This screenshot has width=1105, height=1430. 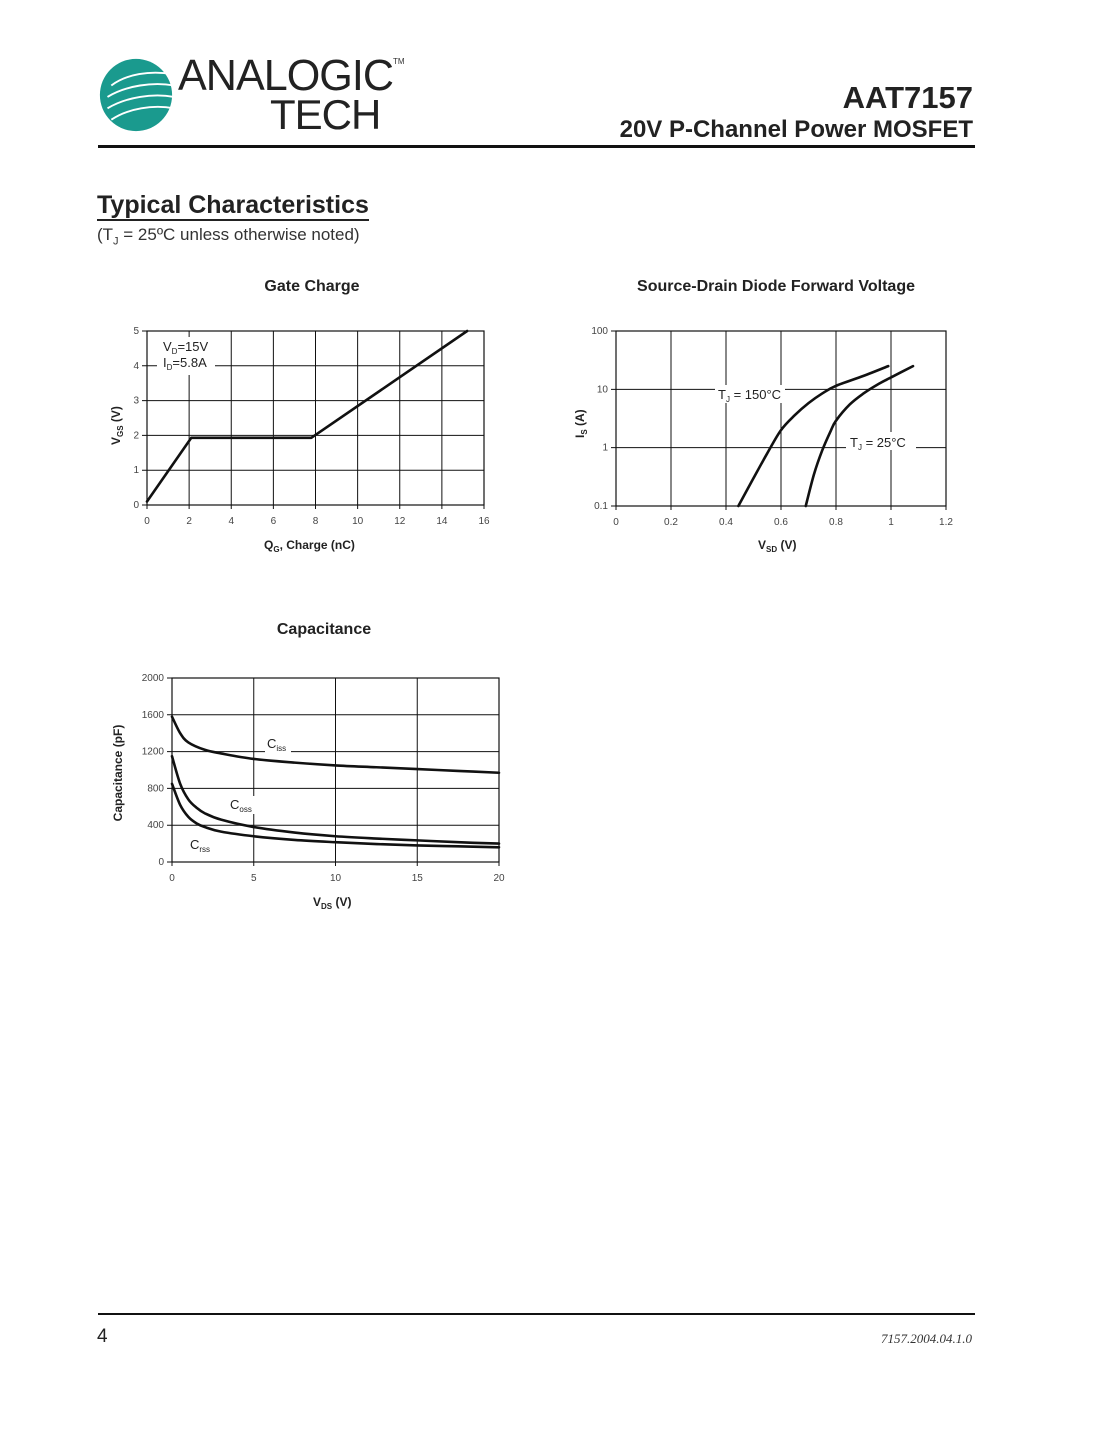 I want to click on svg-text: 100, so click(x=599, y=331).